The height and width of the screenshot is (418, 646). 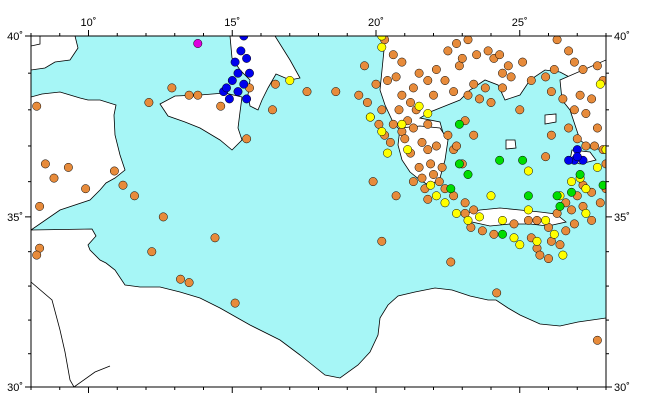 What do you see at coordinates (55, 53) in the screenshot?
I see `tunisia-cape` at bounding box center [55, 53].